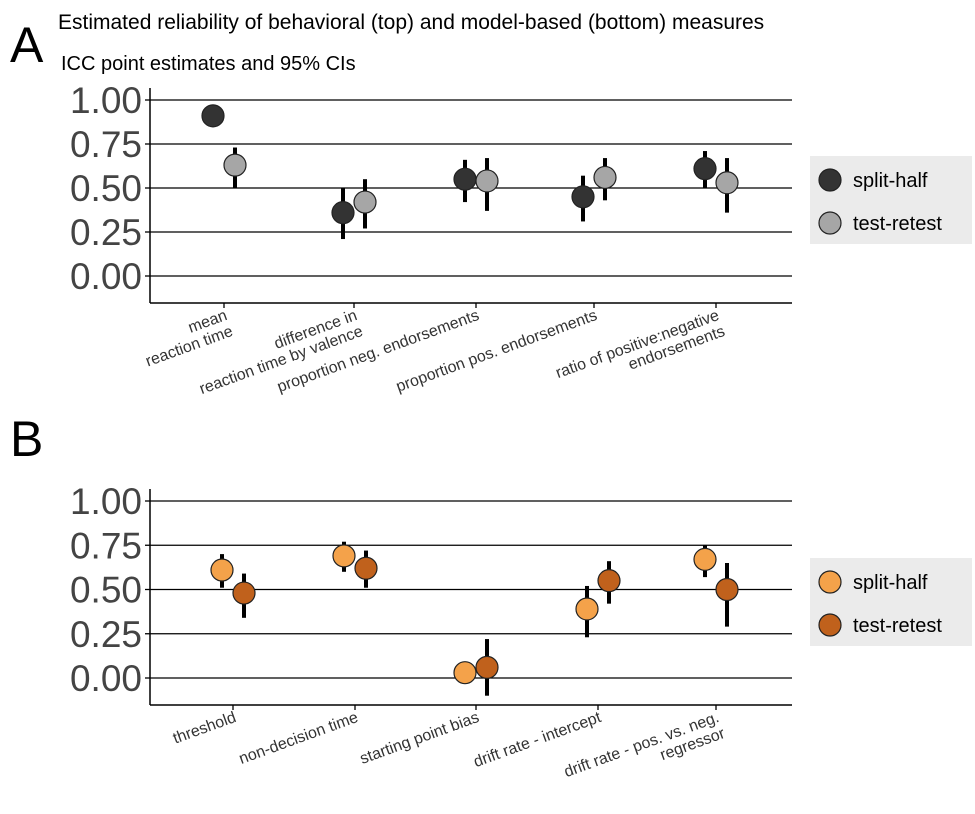 The image size is (975, 814). What do you see at coordinates (27, 45) in the screenshot?
I see `panel-a-letter: A` at bounding box center [27, 45].